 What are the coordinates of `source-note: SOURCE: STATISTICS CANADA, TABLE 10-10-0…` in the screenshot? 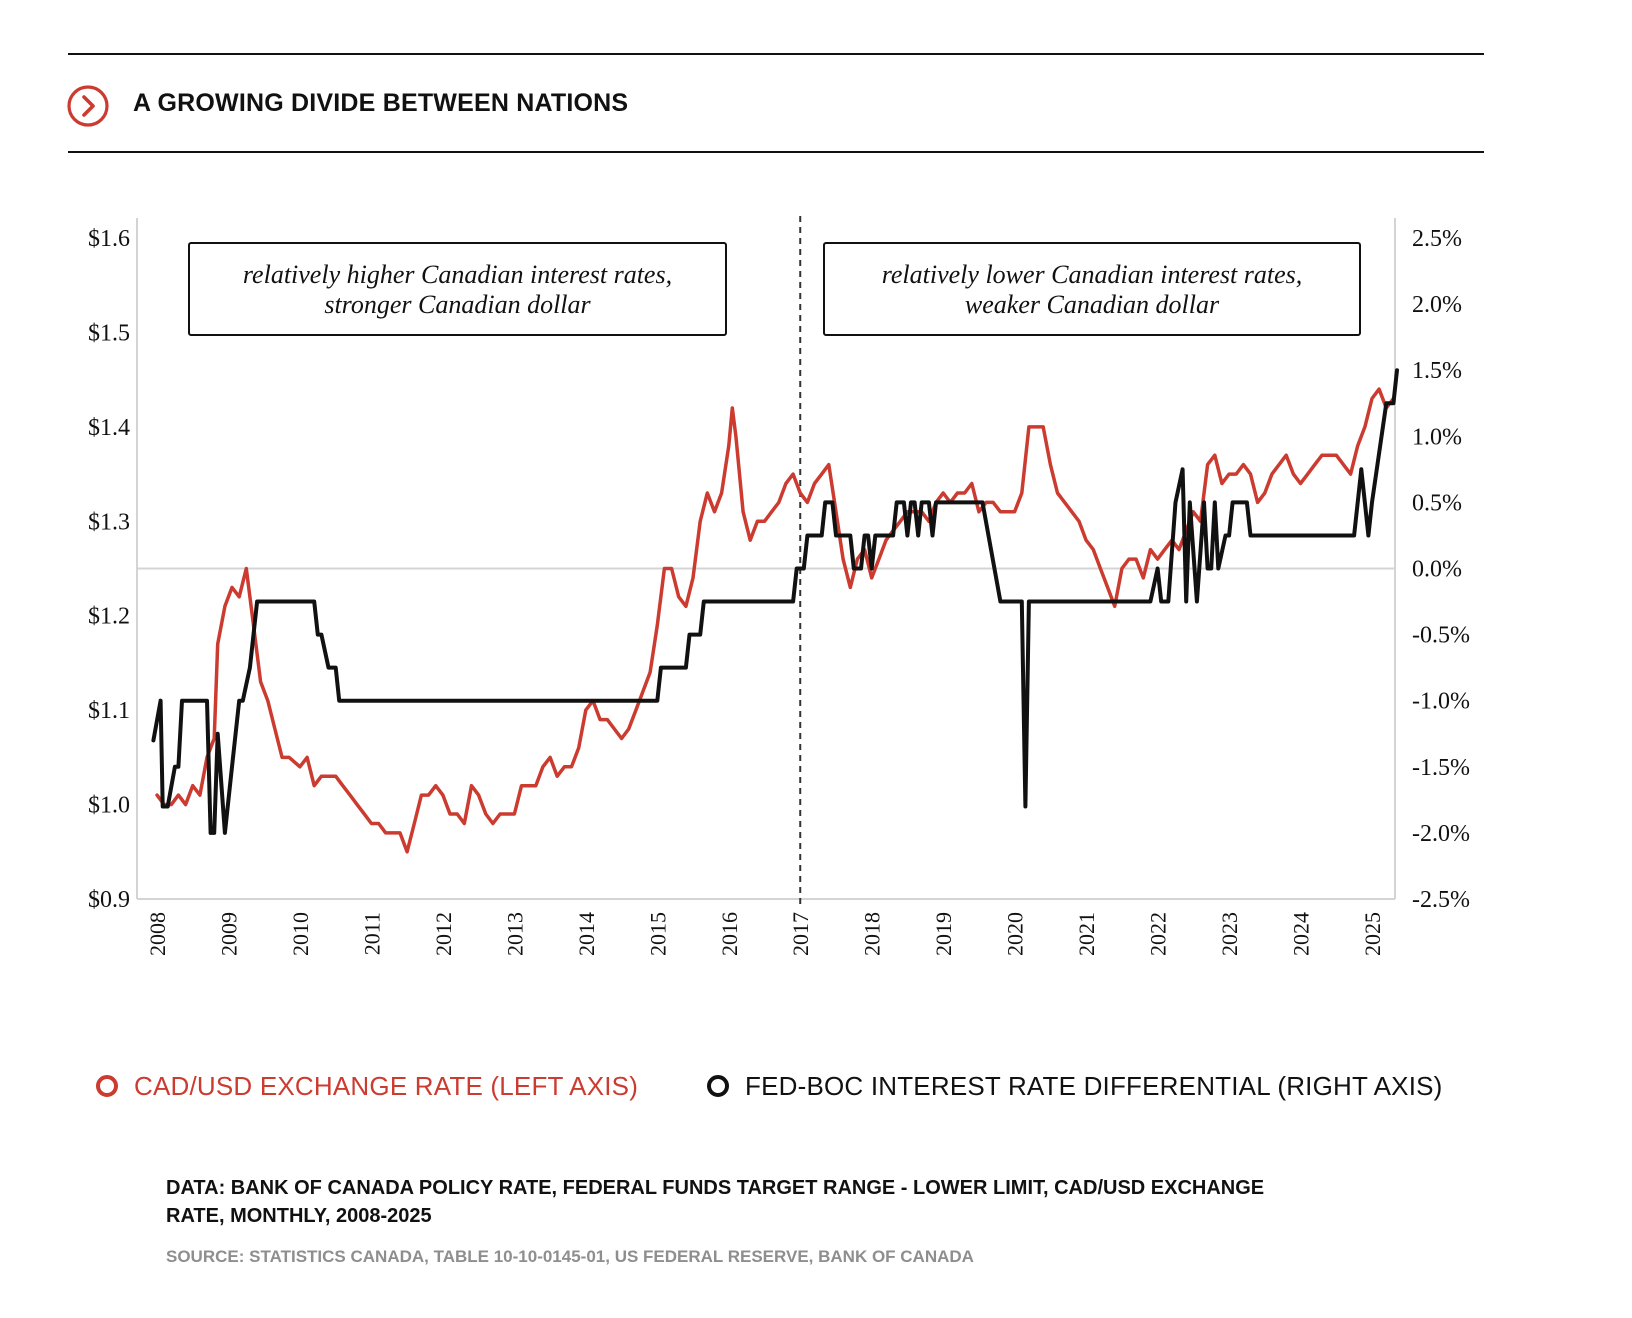 It's located at (570, 1256).